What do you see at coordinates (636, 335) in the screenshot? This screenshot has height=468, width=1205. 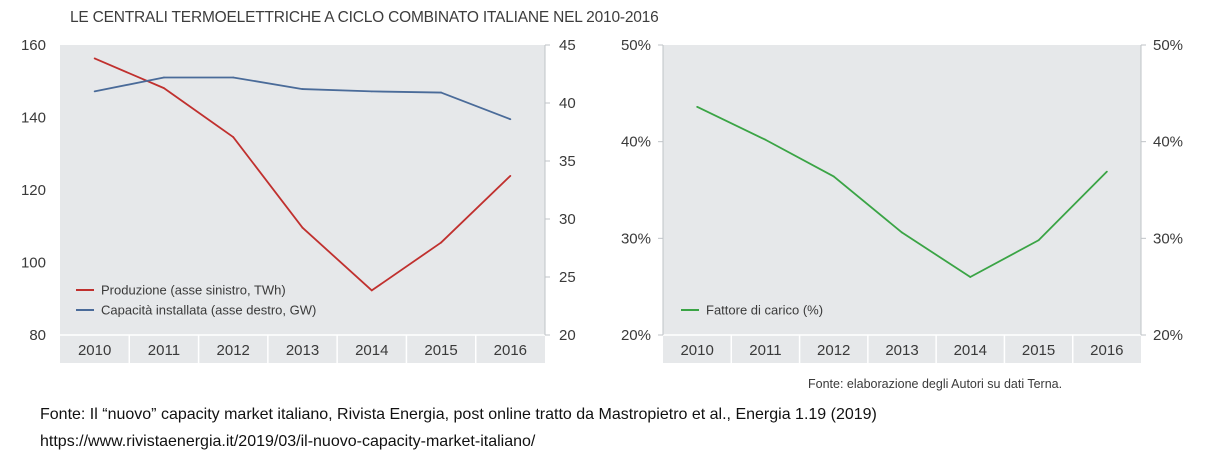 I see `y-left-tick-label: 20%` at bounding box center [636, 335].